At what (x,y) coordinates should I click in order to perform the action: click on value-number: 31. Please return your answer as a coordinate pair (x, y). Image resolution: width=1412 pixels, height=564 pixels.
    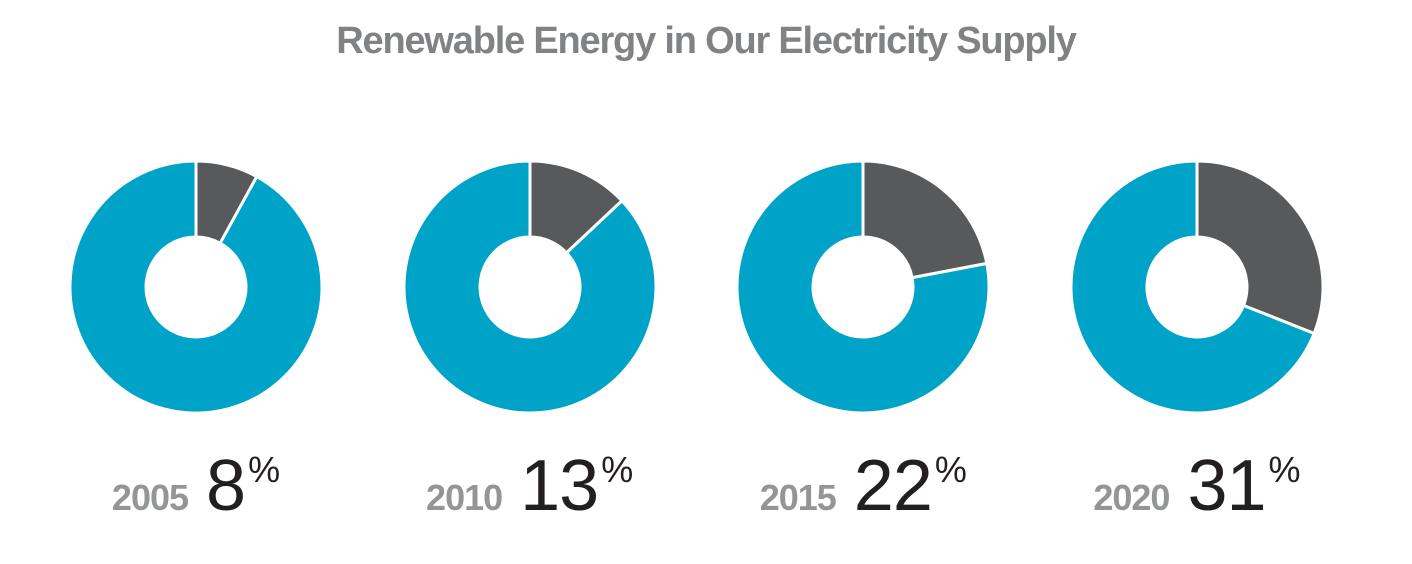
    Looking at the image, I should click on (1226, 486).